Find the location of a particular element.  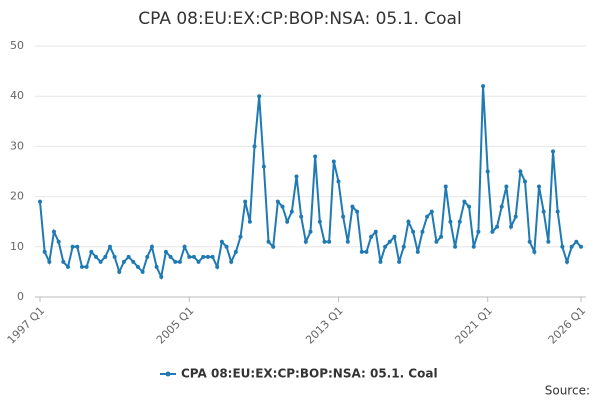

x-tick-label: 1997 Q1 is located at coordinates (26, 325).